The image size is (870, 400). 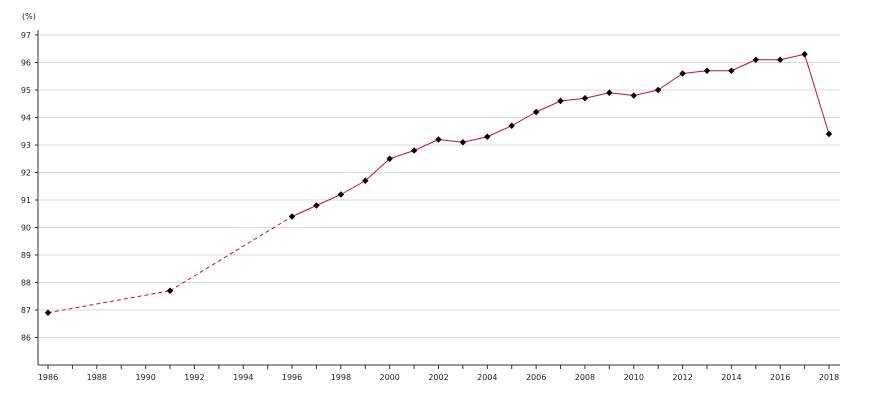 I want to click on y-tick-label: 92, so click(x=26, y=173).